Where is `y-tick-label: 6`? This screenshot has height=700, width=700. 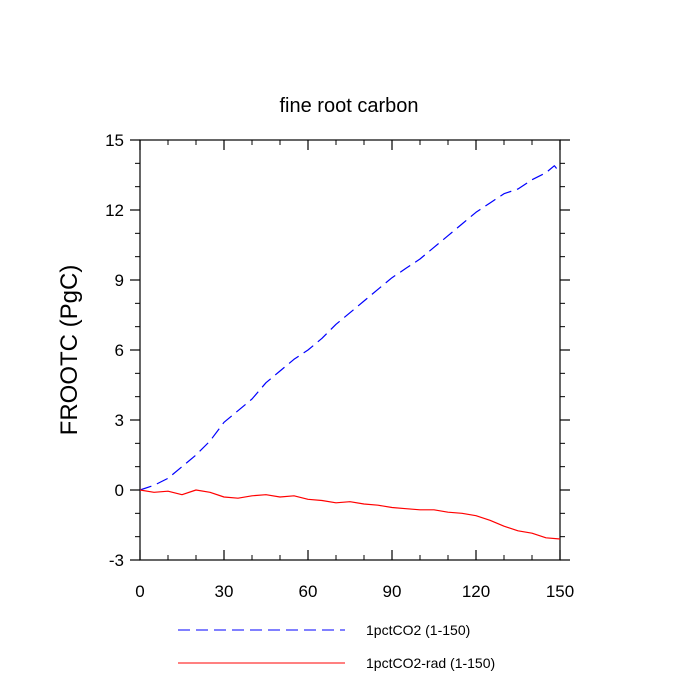 y-tick-label: 6 is located at coordinates (119, 350).